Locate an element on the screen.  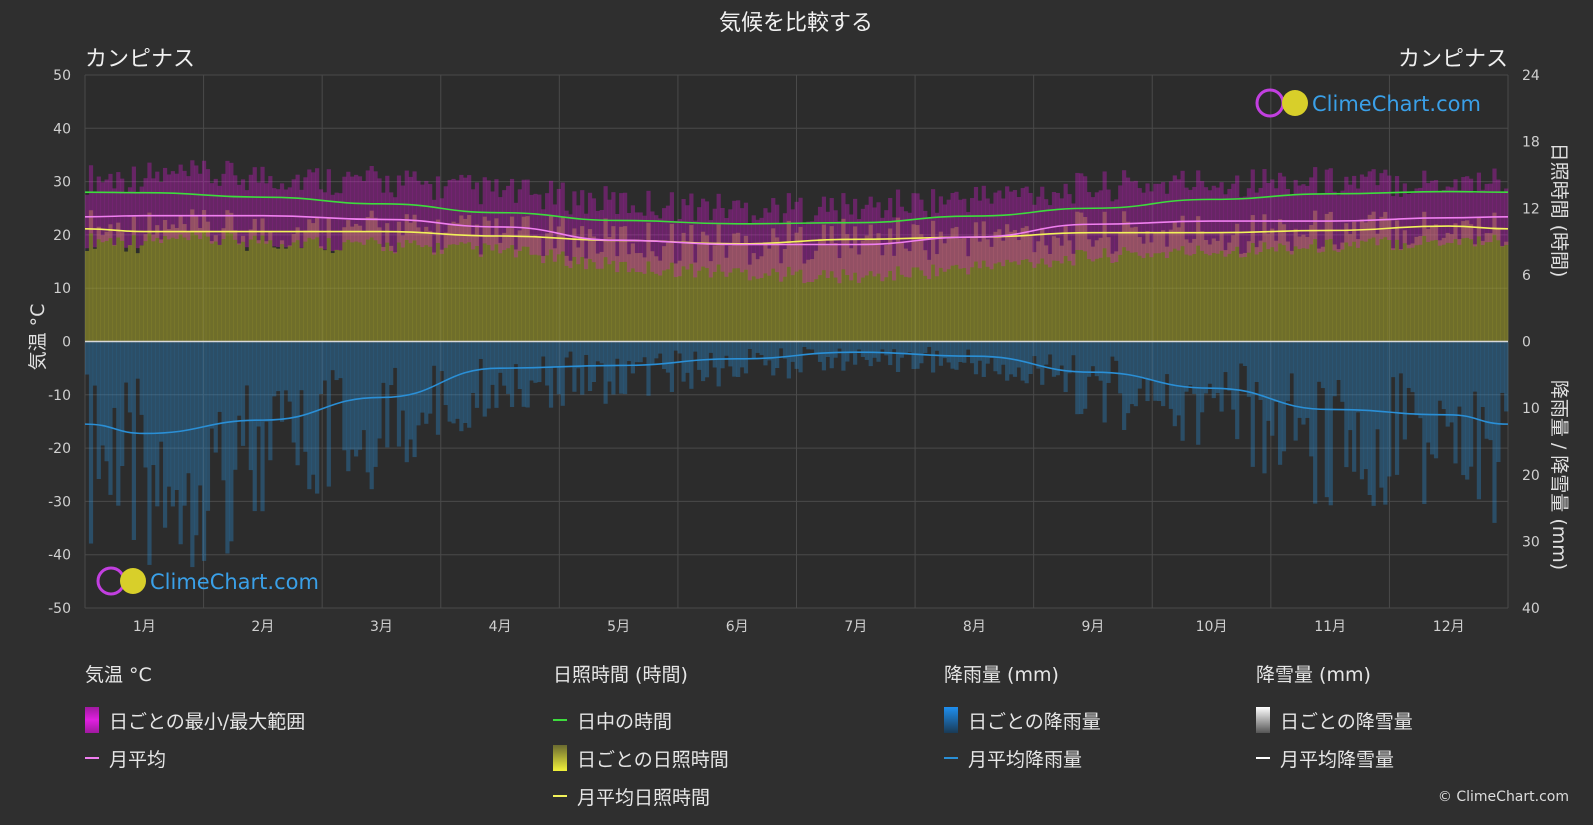
watermark-top: ClimeChart.com is located at coordinates (1368, 103).